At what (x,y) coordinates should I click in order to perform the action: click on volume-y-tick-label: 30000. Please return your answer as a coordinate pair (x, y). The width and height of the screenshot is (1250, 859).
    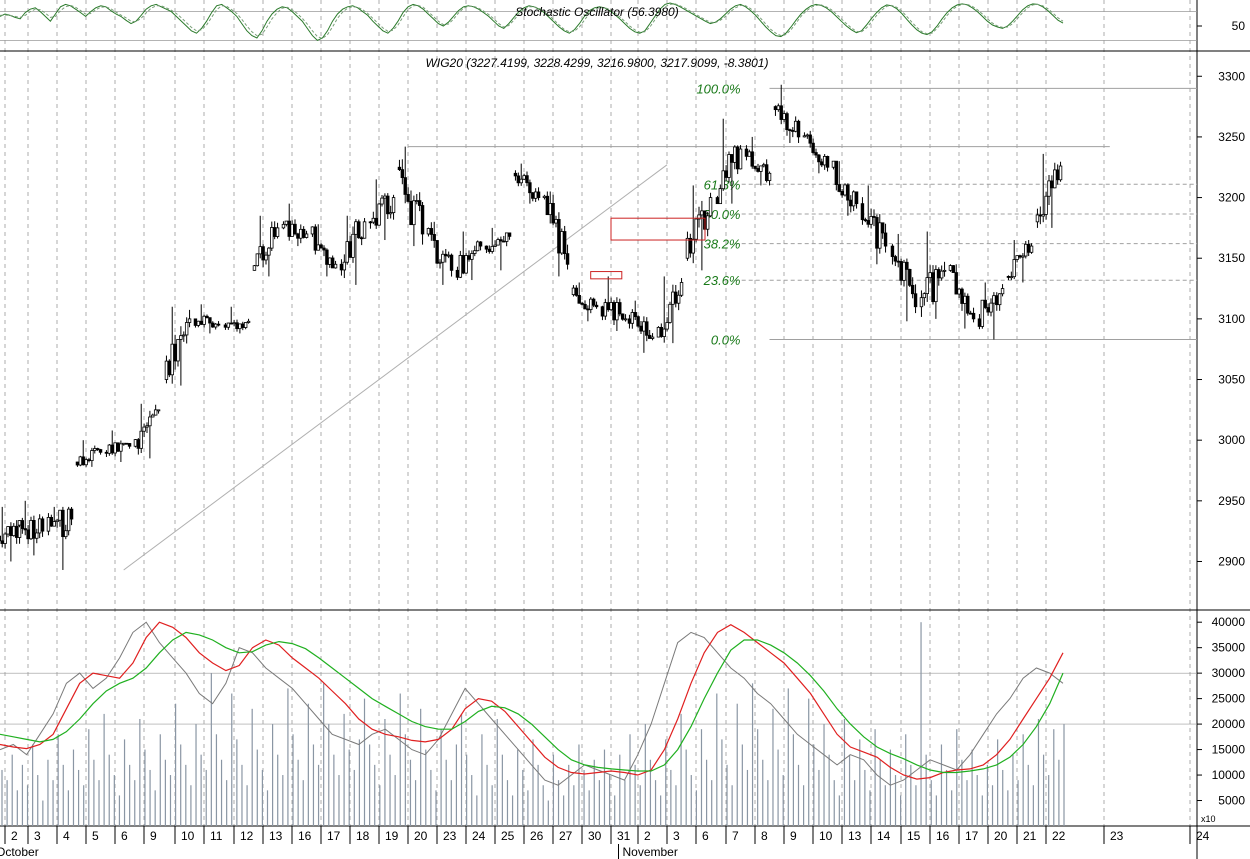
    Looking at the image, I should click on (1229, 673).